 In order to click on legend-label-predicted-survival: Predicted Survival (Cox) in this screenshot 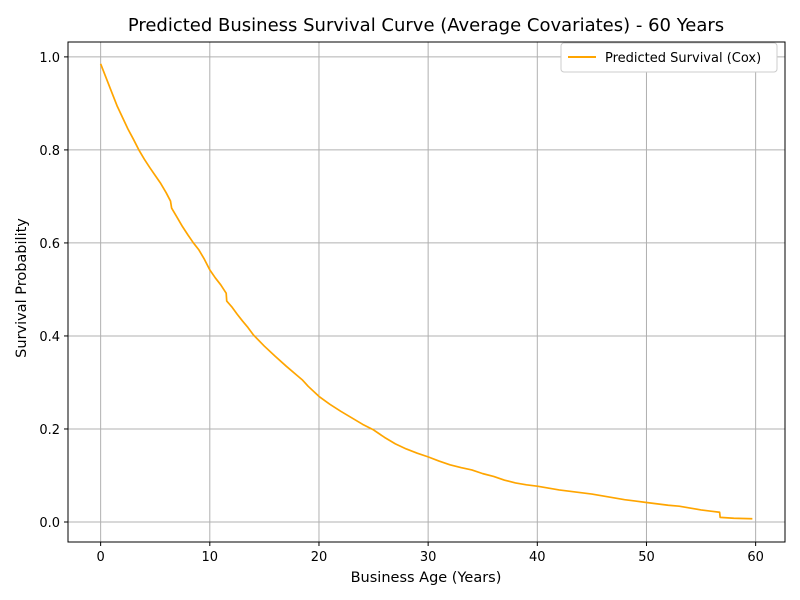, I will do `click(683, 58)`.